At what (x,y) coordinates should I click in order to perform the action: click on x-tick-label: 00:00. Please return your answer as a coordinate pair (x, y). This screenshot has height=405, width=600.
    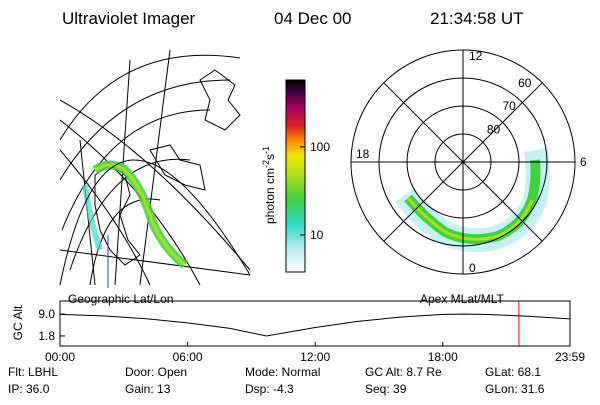
    Looking at the image, I should click on (60, 357).